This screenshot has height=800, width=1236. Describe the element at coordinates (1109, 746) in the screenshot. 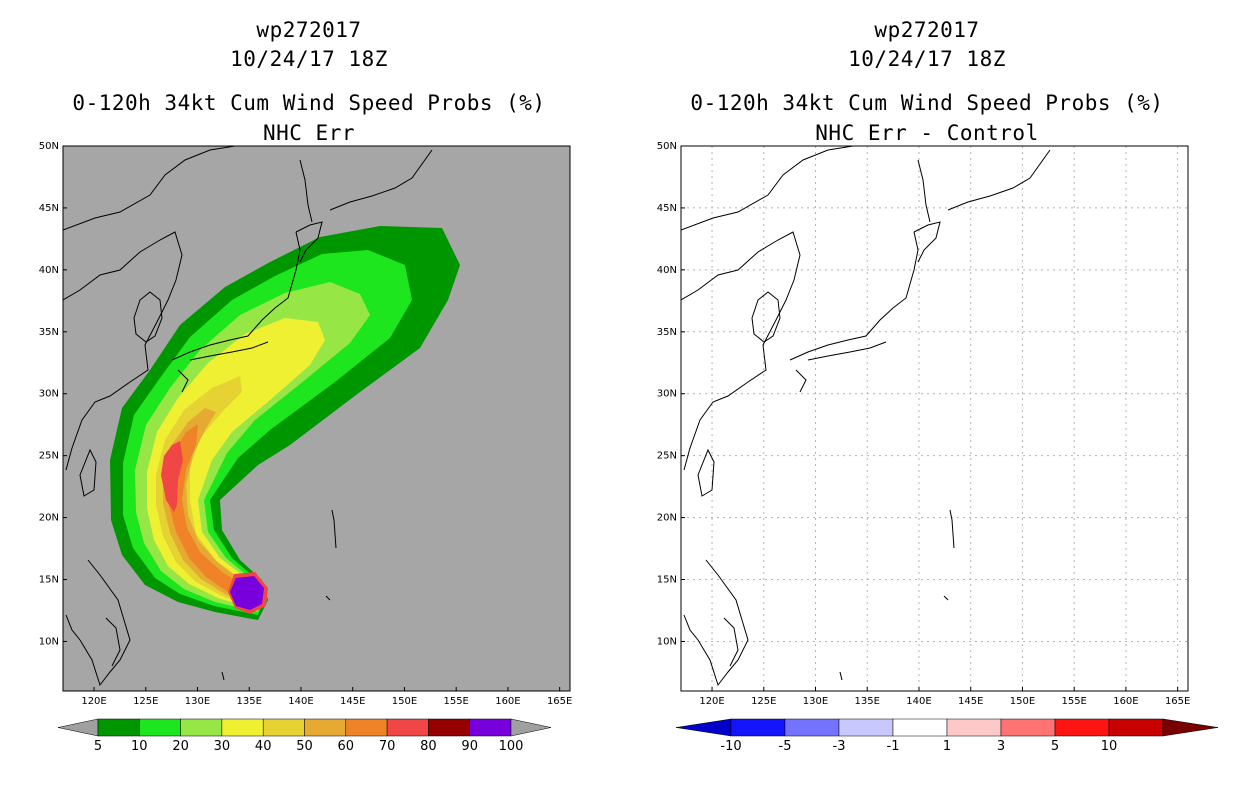

I see `diff-colorbar-label: 10` at that location.